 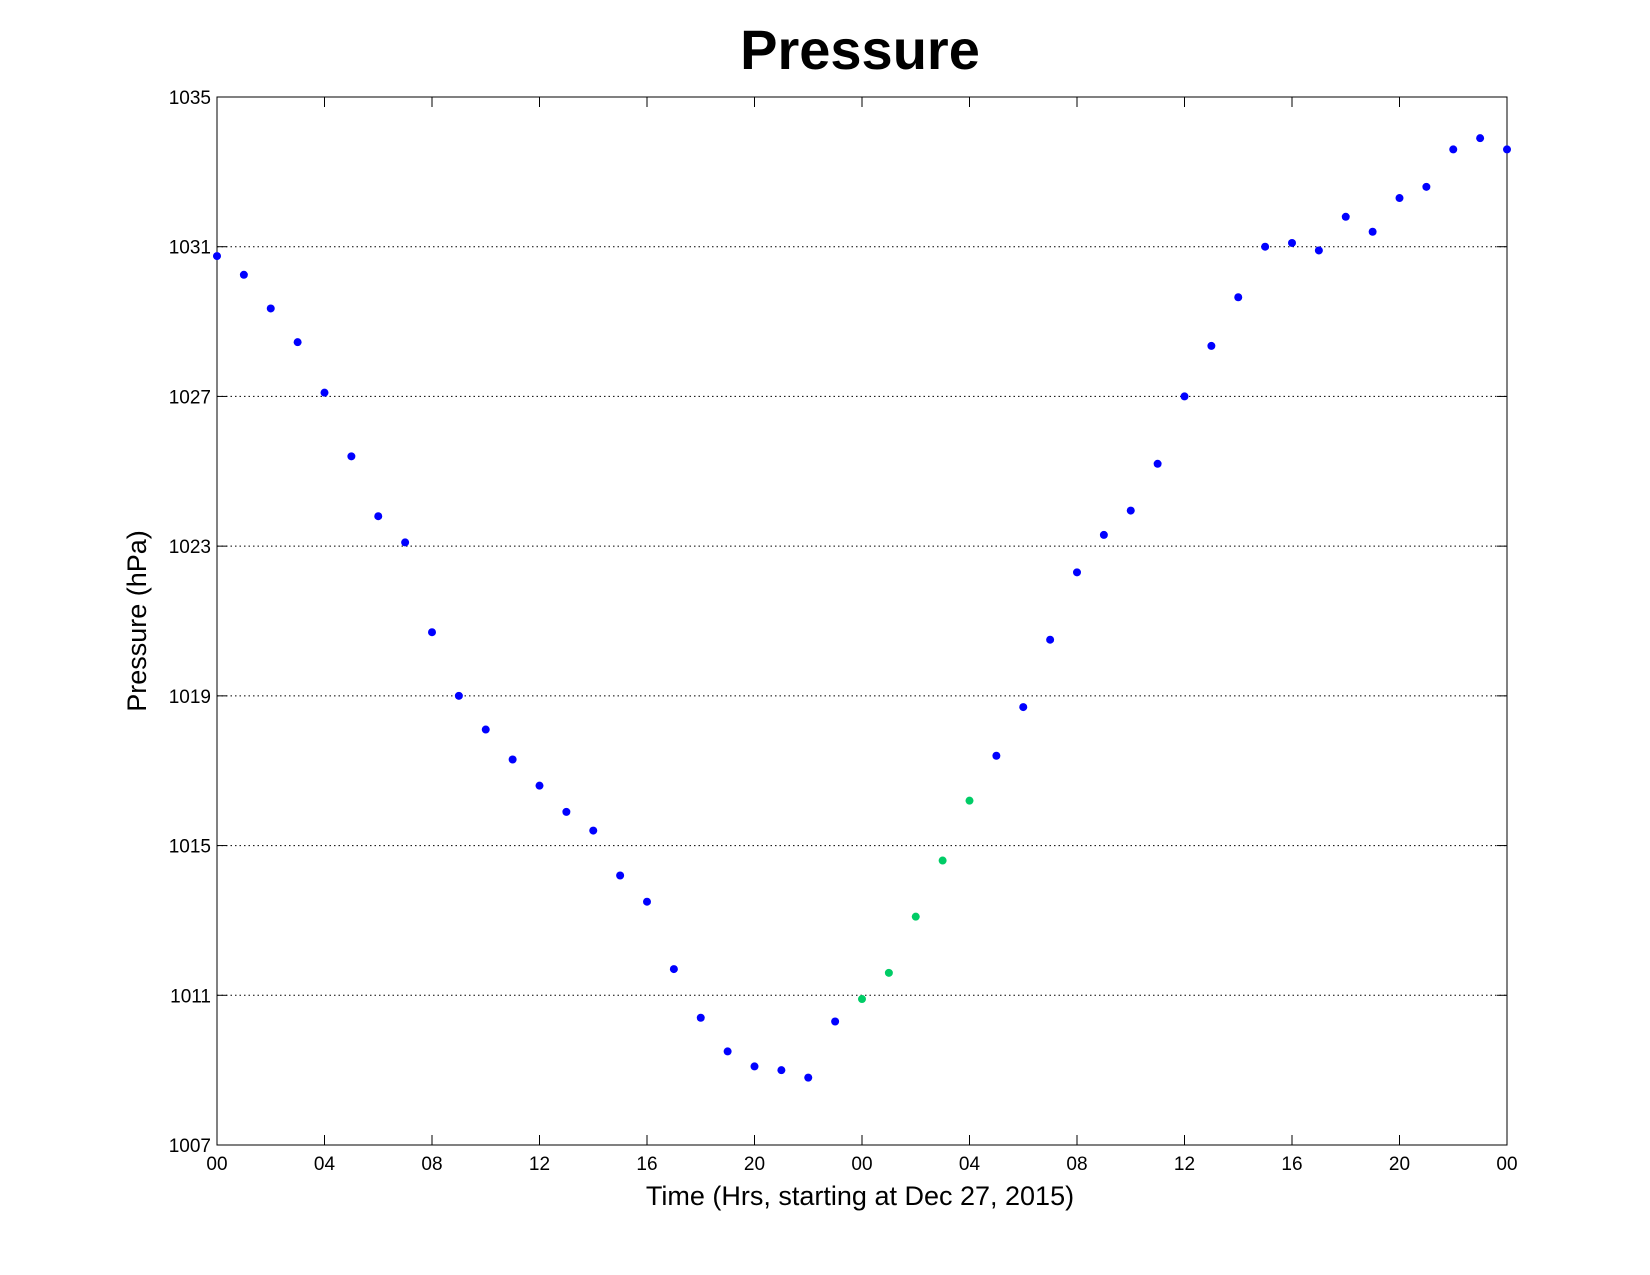 What do you see at coordinates (190, 547) in the screenshot?
I see `y-tick-label: 1023` at bounding box center [190, 547].